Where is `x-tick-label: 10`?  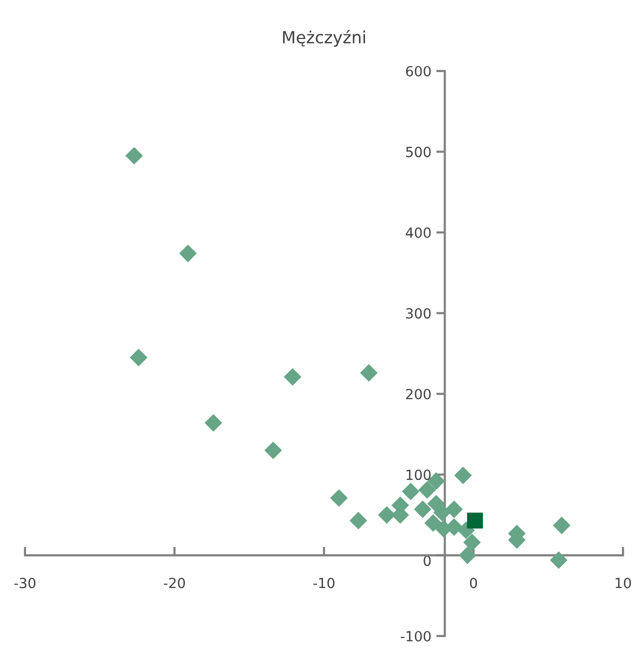 x-tick-label: 10 is located at coordinates (623, 583).